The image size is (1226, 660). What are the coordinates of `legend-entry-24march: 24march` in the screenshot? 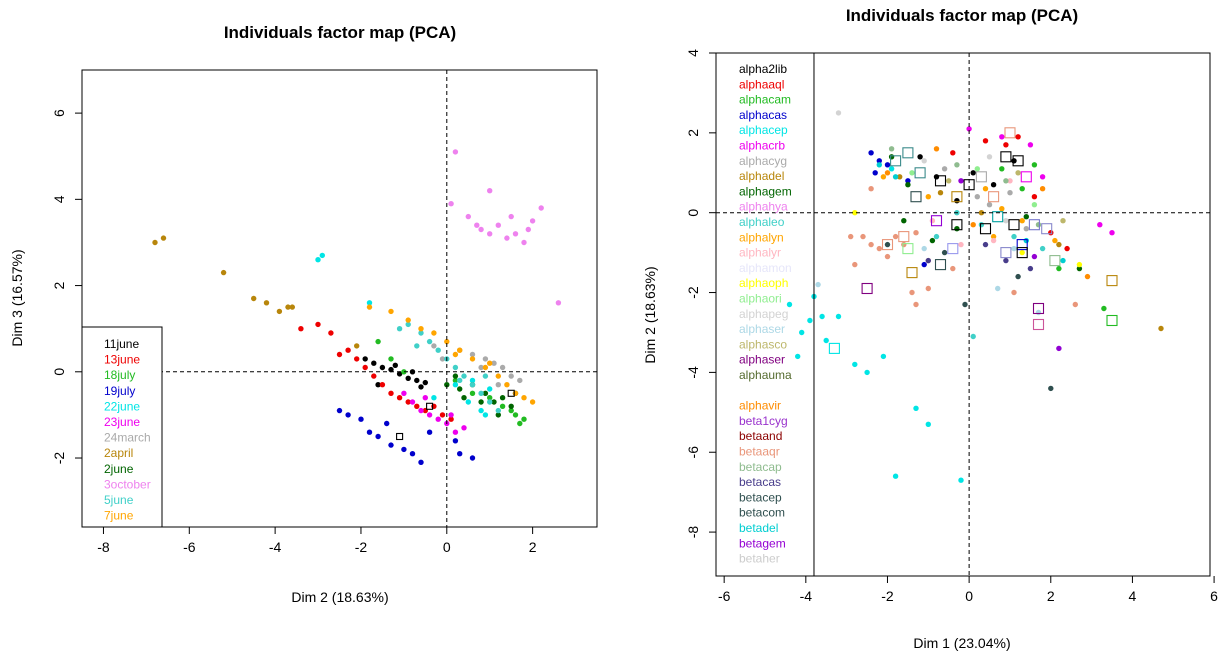 It's located at (127, 438).